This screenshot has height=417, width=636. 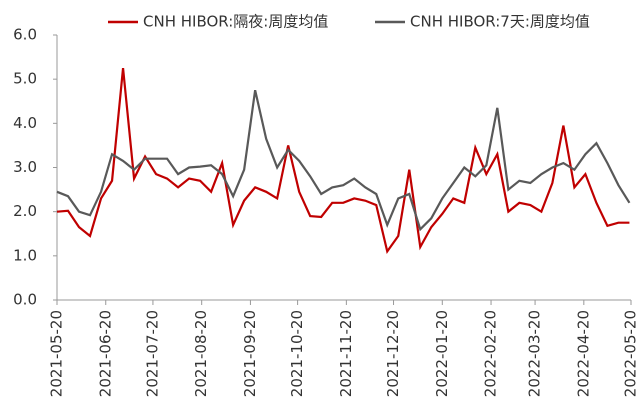 What do you see at coordinates (393, 353) in the screenshot?
I see `x-tick-label: 2021-12-20` at bounding box center [393, 353].